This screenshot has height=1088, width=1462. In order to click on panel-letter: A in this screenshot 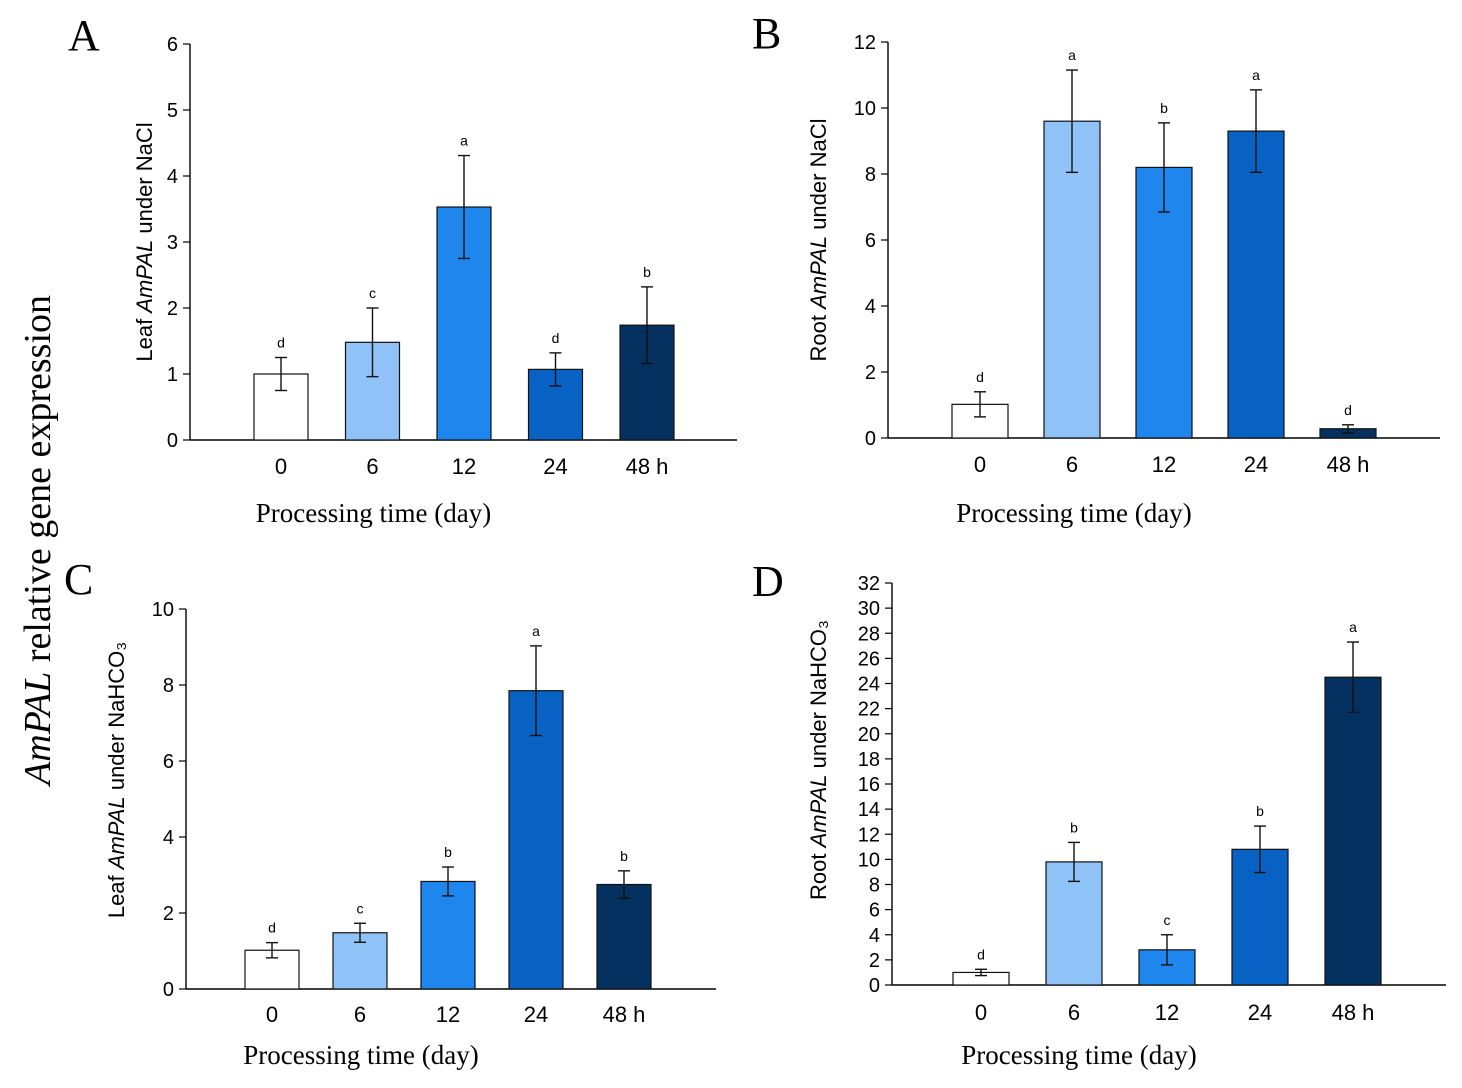, I will do `click(84, 35)`.